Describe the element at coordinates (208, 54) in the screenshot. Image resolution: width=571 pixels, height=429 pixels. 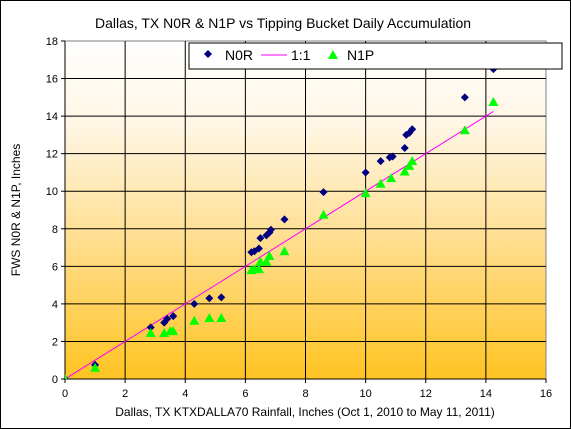
I see `diamond-icon` at that location.